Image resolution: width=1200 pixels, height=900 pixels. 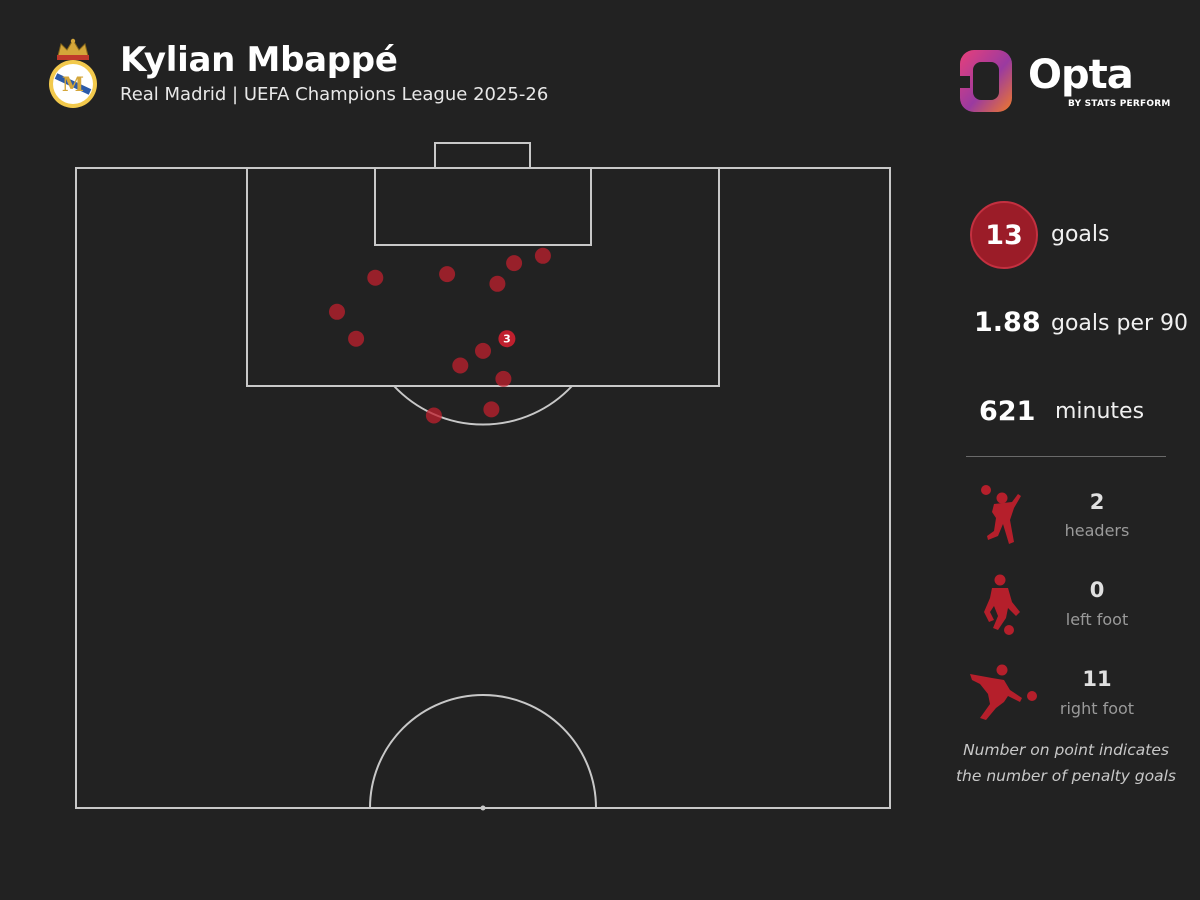 I want to click on left-foot-label: left foot, so click(x=1097, y=619).